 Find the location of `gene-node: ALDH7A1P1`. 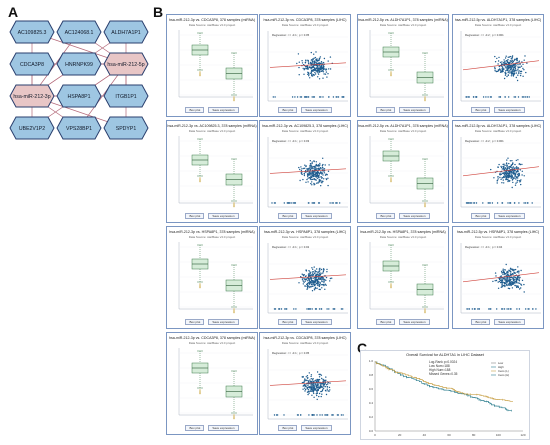

gene-node: ALDH7A1P1 is located at coordinates (126, 32).